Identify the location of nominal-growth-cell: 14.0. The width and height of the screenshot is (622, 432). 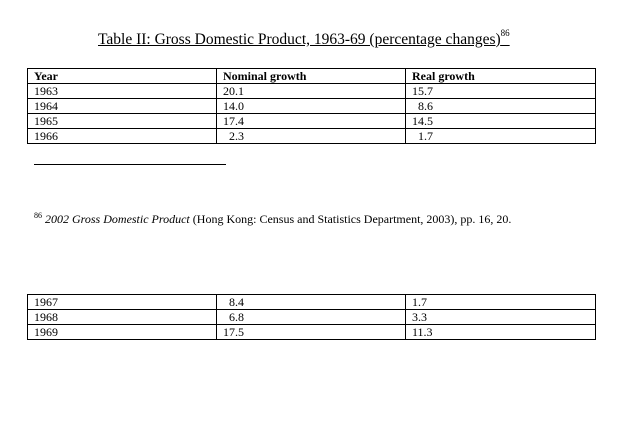
(311, 106).